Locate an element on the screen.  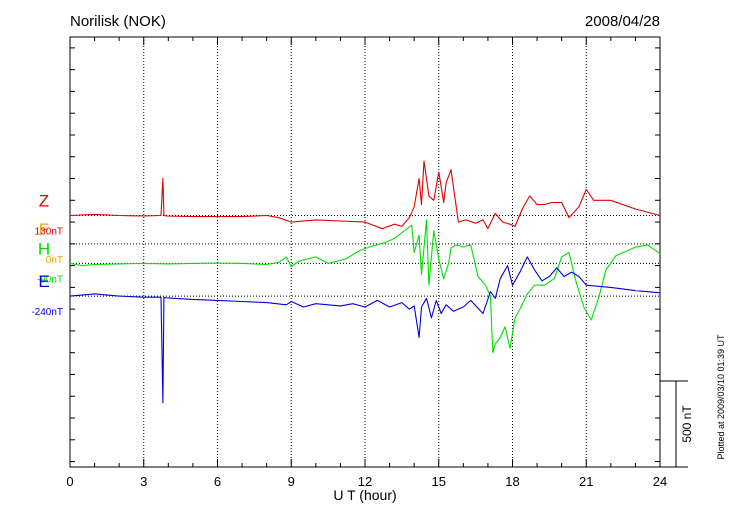
x-tick-labels: 0 3 6 9 12 15 18 21 24 is located at coordinates (366, 481).